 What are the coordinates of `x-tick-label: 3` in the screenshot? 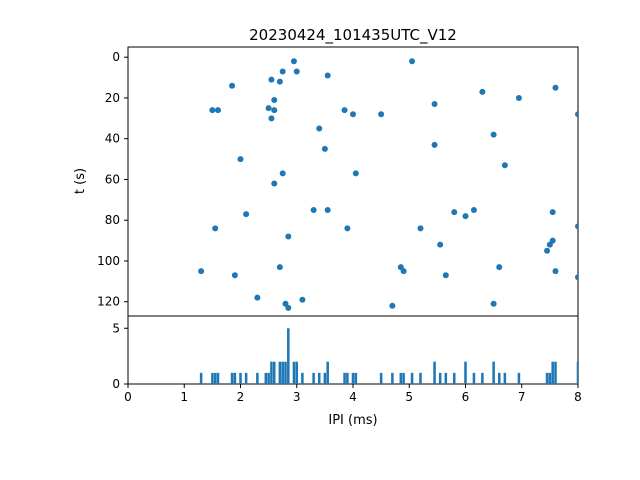 It's located at (297, 397).